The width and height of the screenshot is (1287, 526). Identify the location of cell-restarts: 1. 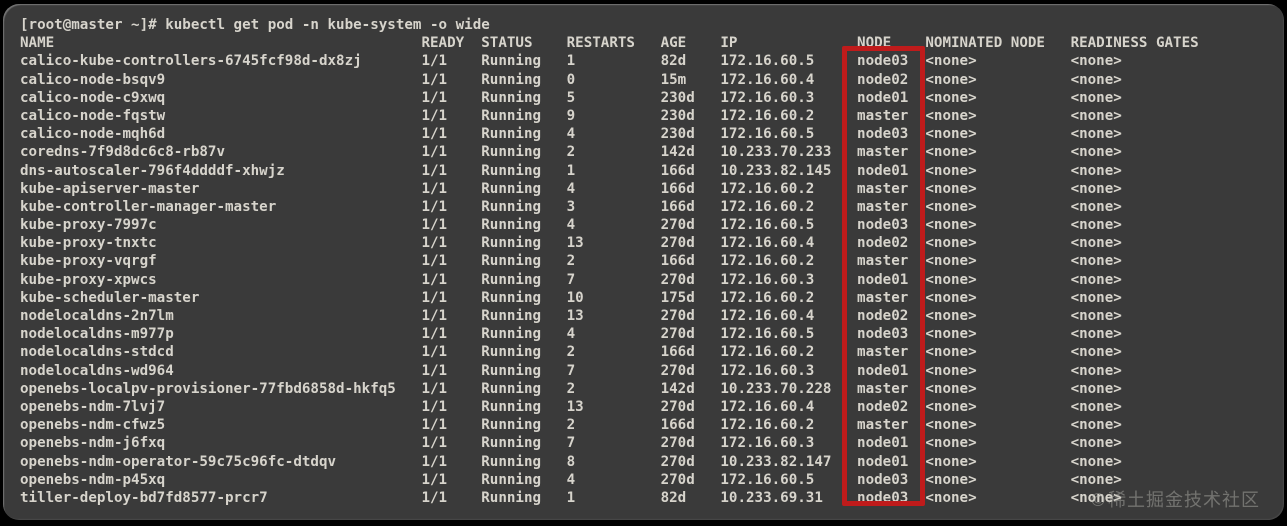
(571, 170).